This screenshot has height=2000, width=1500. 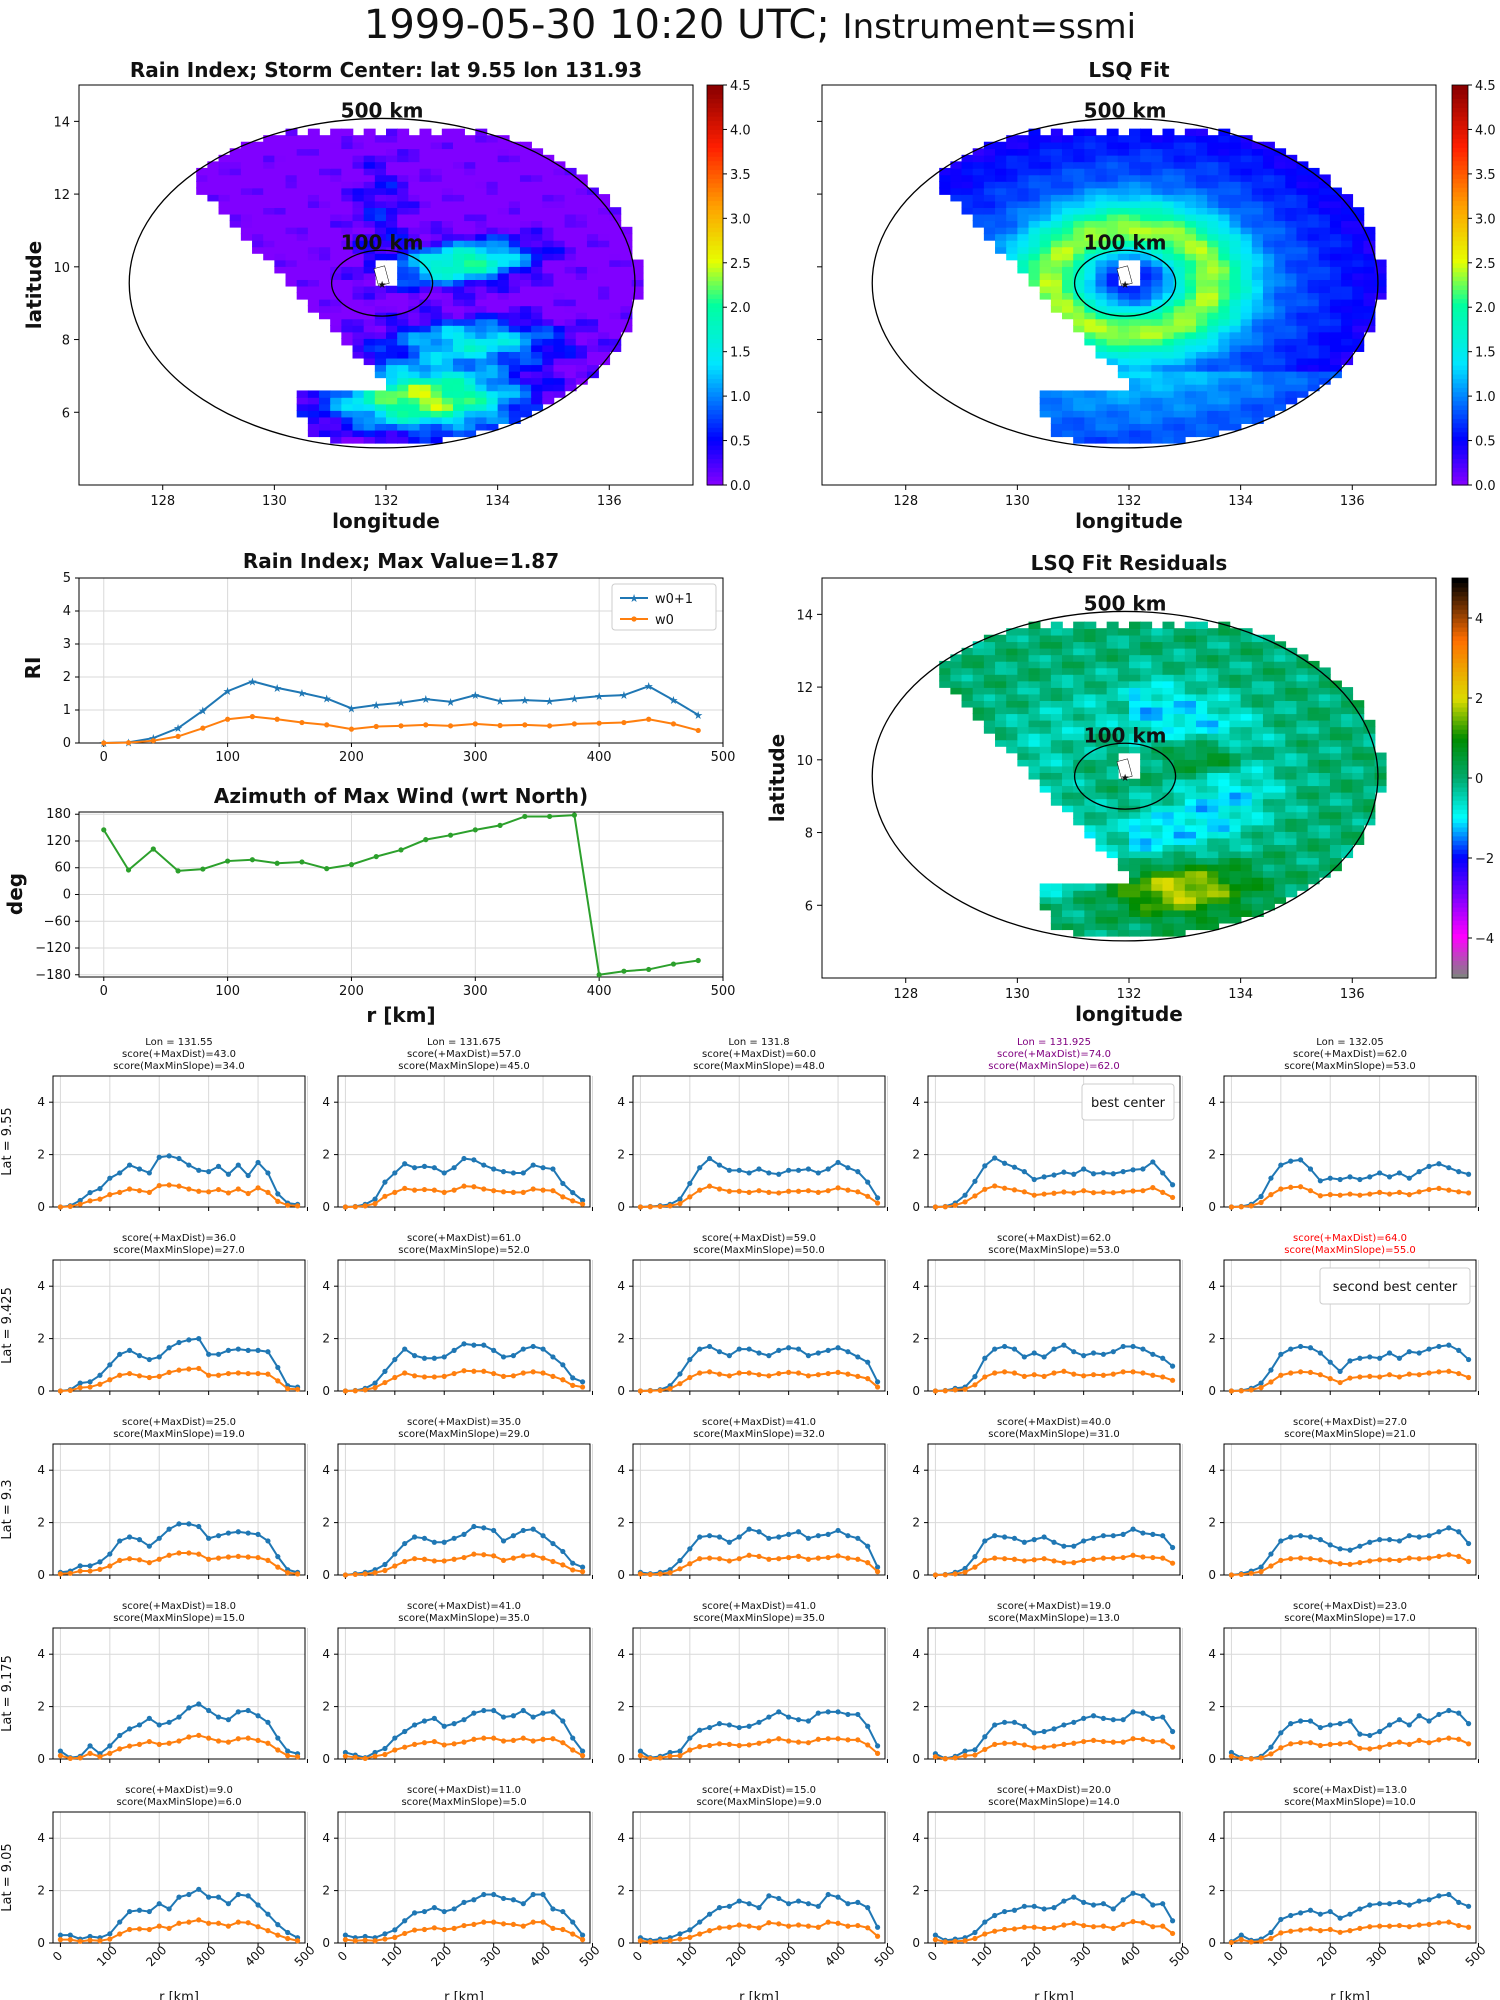 I want to click on center-legend-box, so click(x=1128, y=1102).